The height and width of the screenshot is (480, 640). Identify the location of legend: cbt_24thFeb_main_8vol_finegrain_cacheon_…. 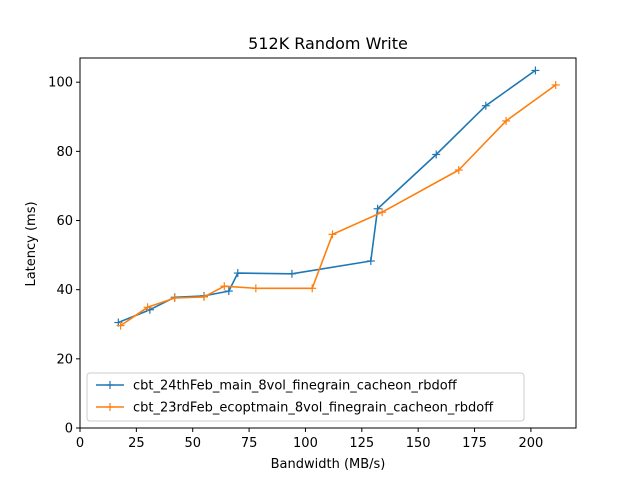
(305, 397).